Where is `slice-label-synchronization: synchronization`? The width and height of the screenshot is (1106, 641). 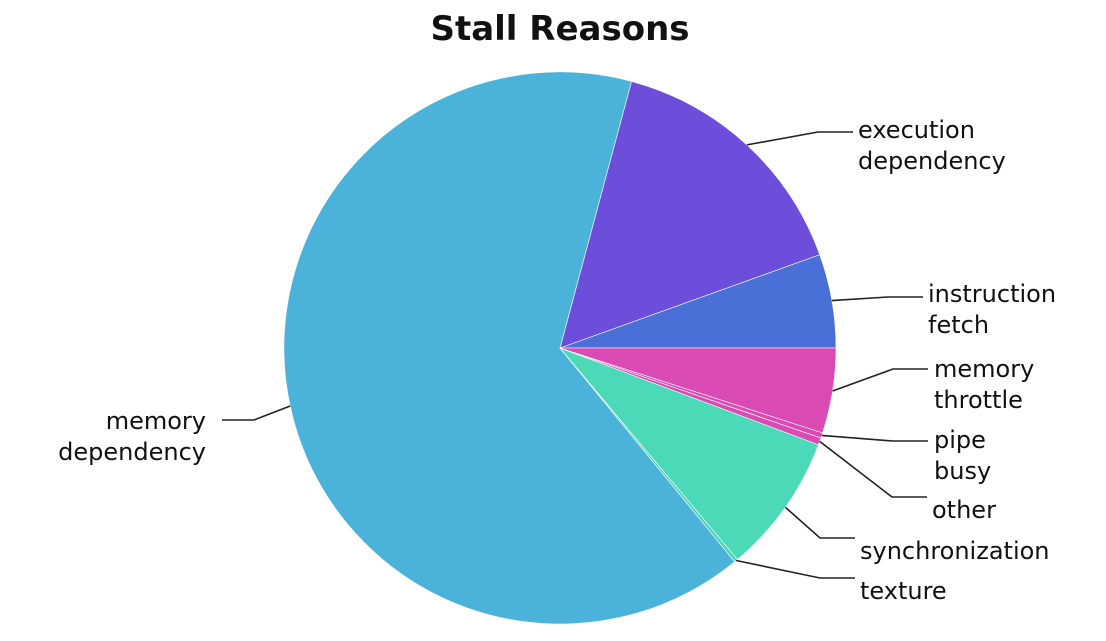
slice-label-synchronization: synchronization is located at coordinates (955, 551).